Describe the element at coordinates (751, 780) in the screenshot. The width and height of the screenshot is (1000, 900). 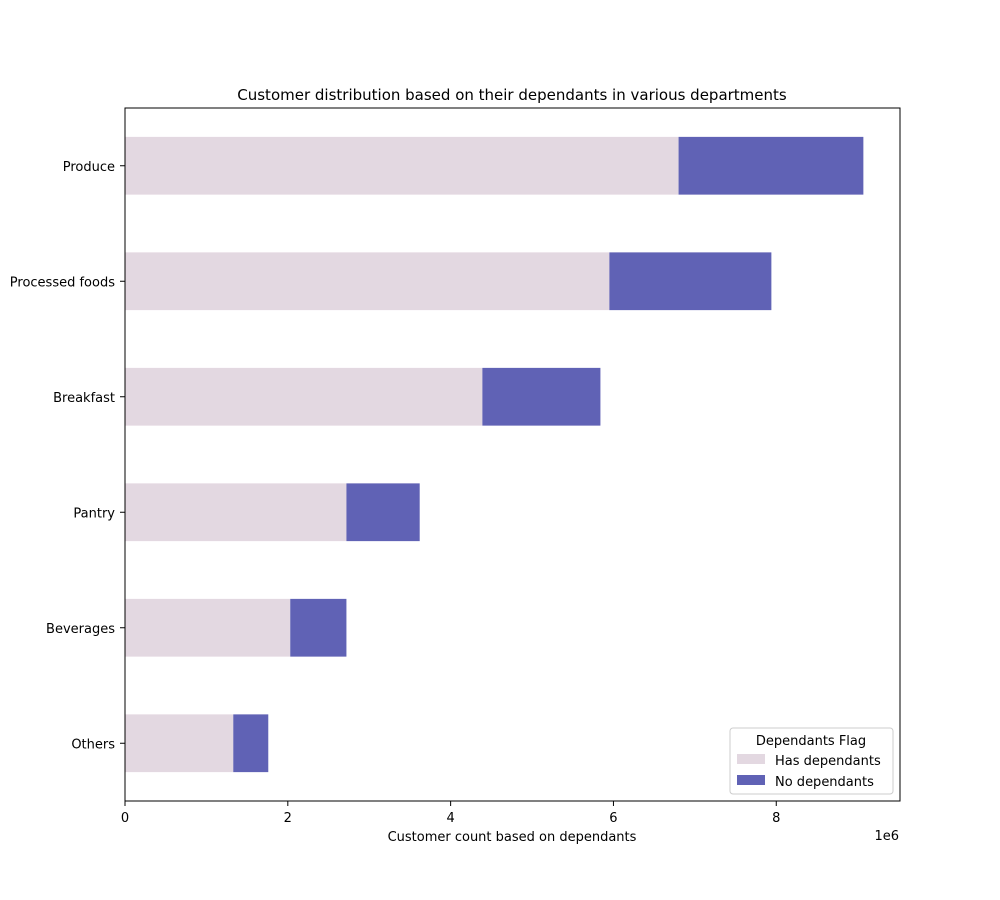
I see `legend-swatch-no-dependants` at that location.